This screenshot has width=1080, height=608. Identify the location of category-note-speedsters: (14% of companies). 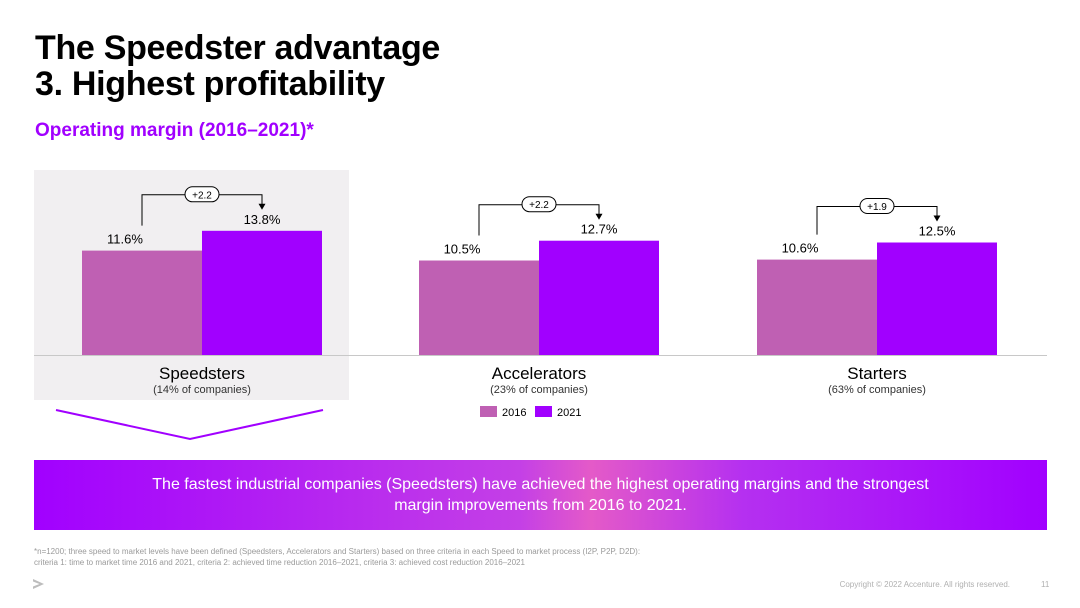
(202, 390).